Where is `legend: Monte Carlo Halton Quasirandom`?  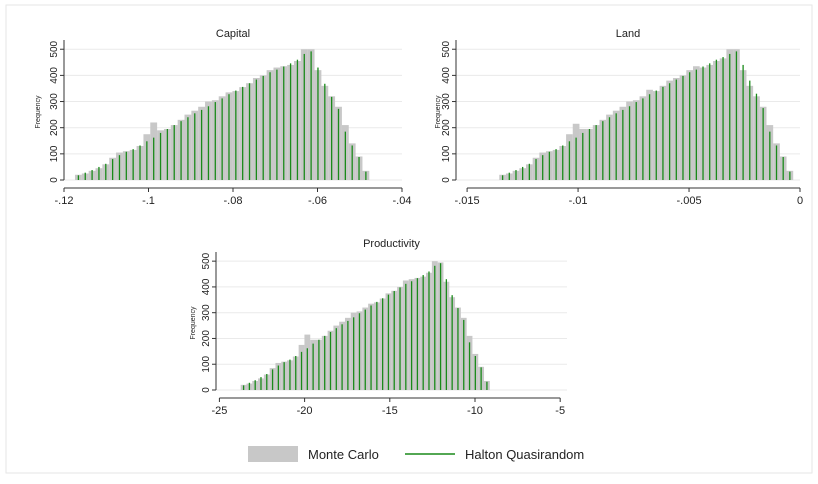
legend: Monte Carlo Halton Quasirandom is located at coordinates (416, 454).